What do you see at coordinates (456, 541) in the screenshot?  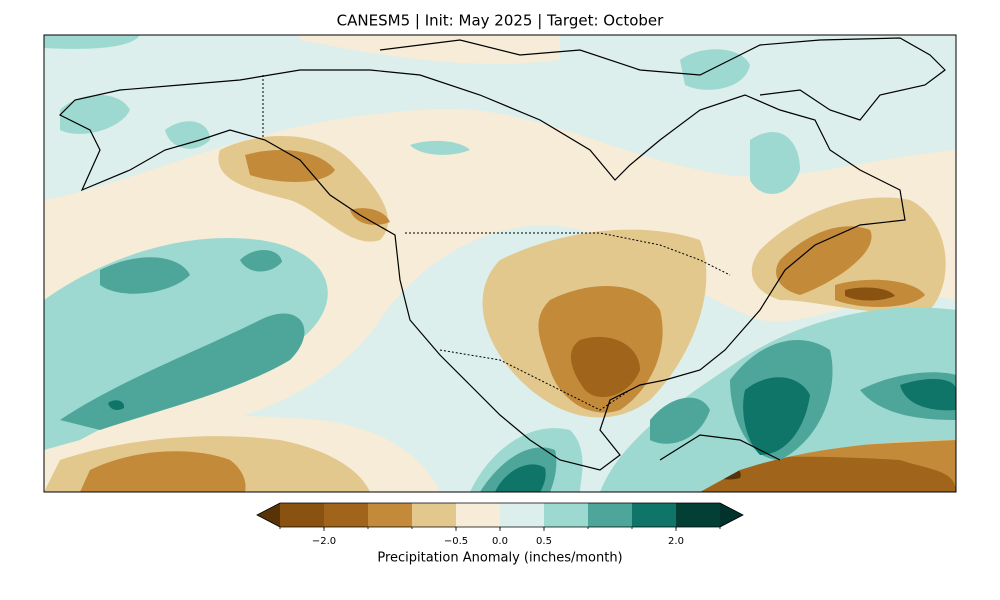 I see `colorbar-tick-label: −0.5` at bounding box center [456, 541].